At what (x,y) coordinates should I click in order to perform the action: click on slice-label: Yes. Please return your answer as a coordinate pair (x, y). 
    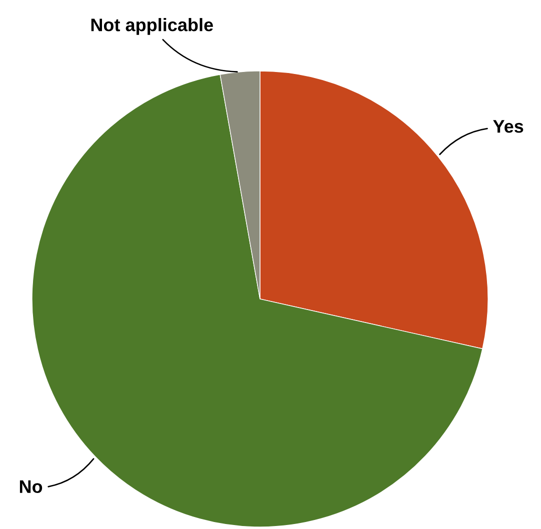
    Looking at the image, I should click on (508, 126).